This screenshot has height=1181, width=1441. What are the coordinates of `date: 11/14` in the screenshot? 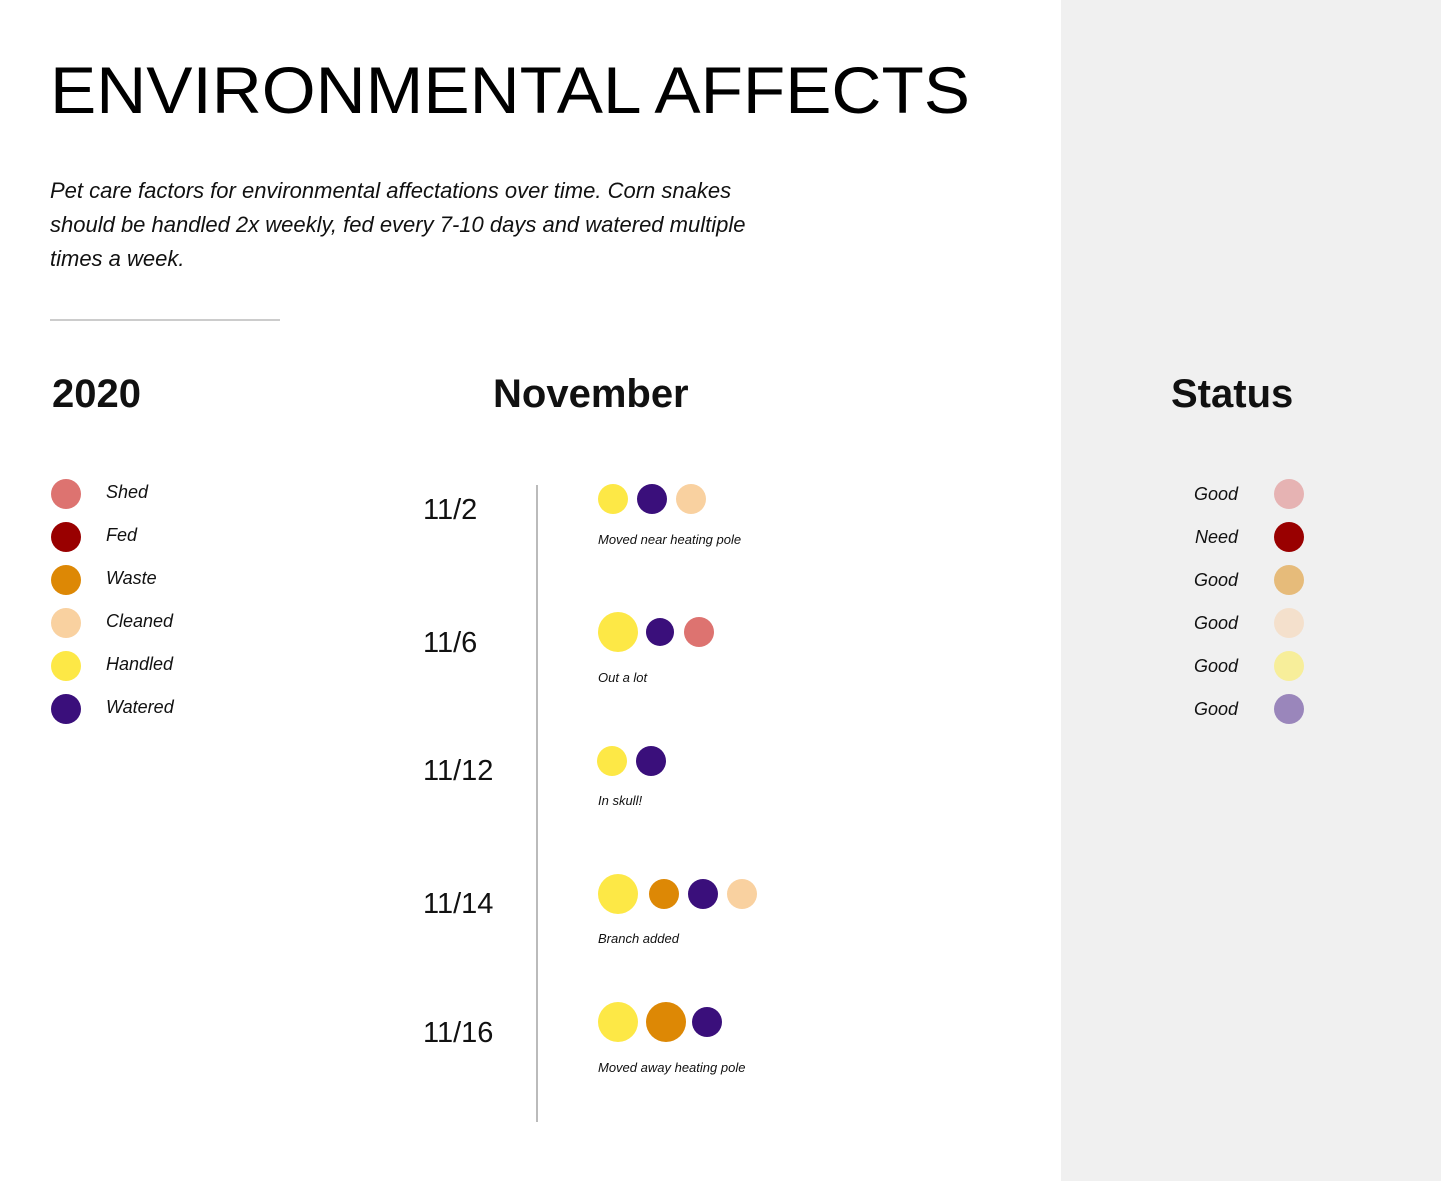 It's located at (458, 904).